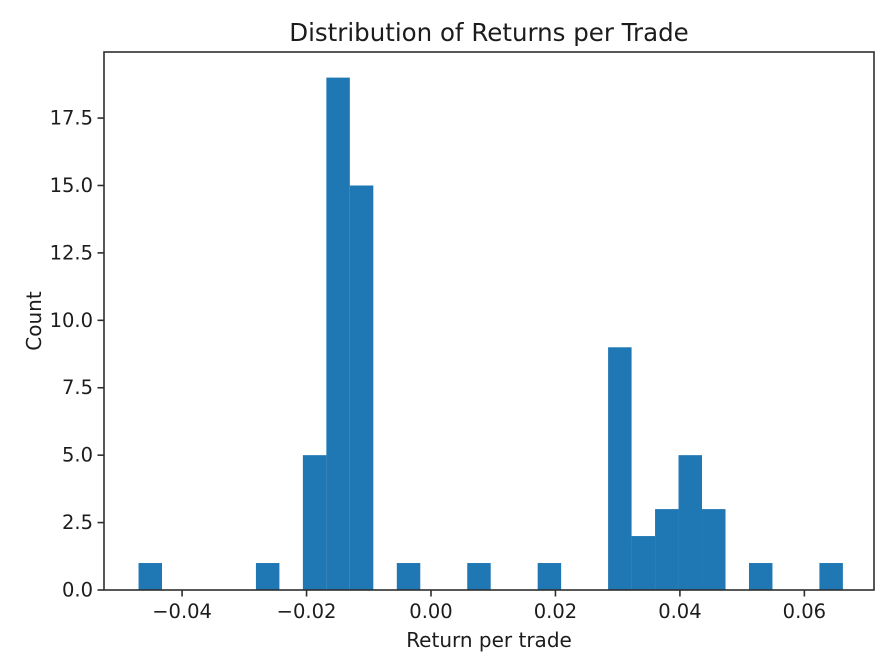 This screenshot has width=896, height=672. What do you see at coordinates (71, 252) in the screenshot?
I see `y-tick-label: 12.5` at bounding box center [71, 252].